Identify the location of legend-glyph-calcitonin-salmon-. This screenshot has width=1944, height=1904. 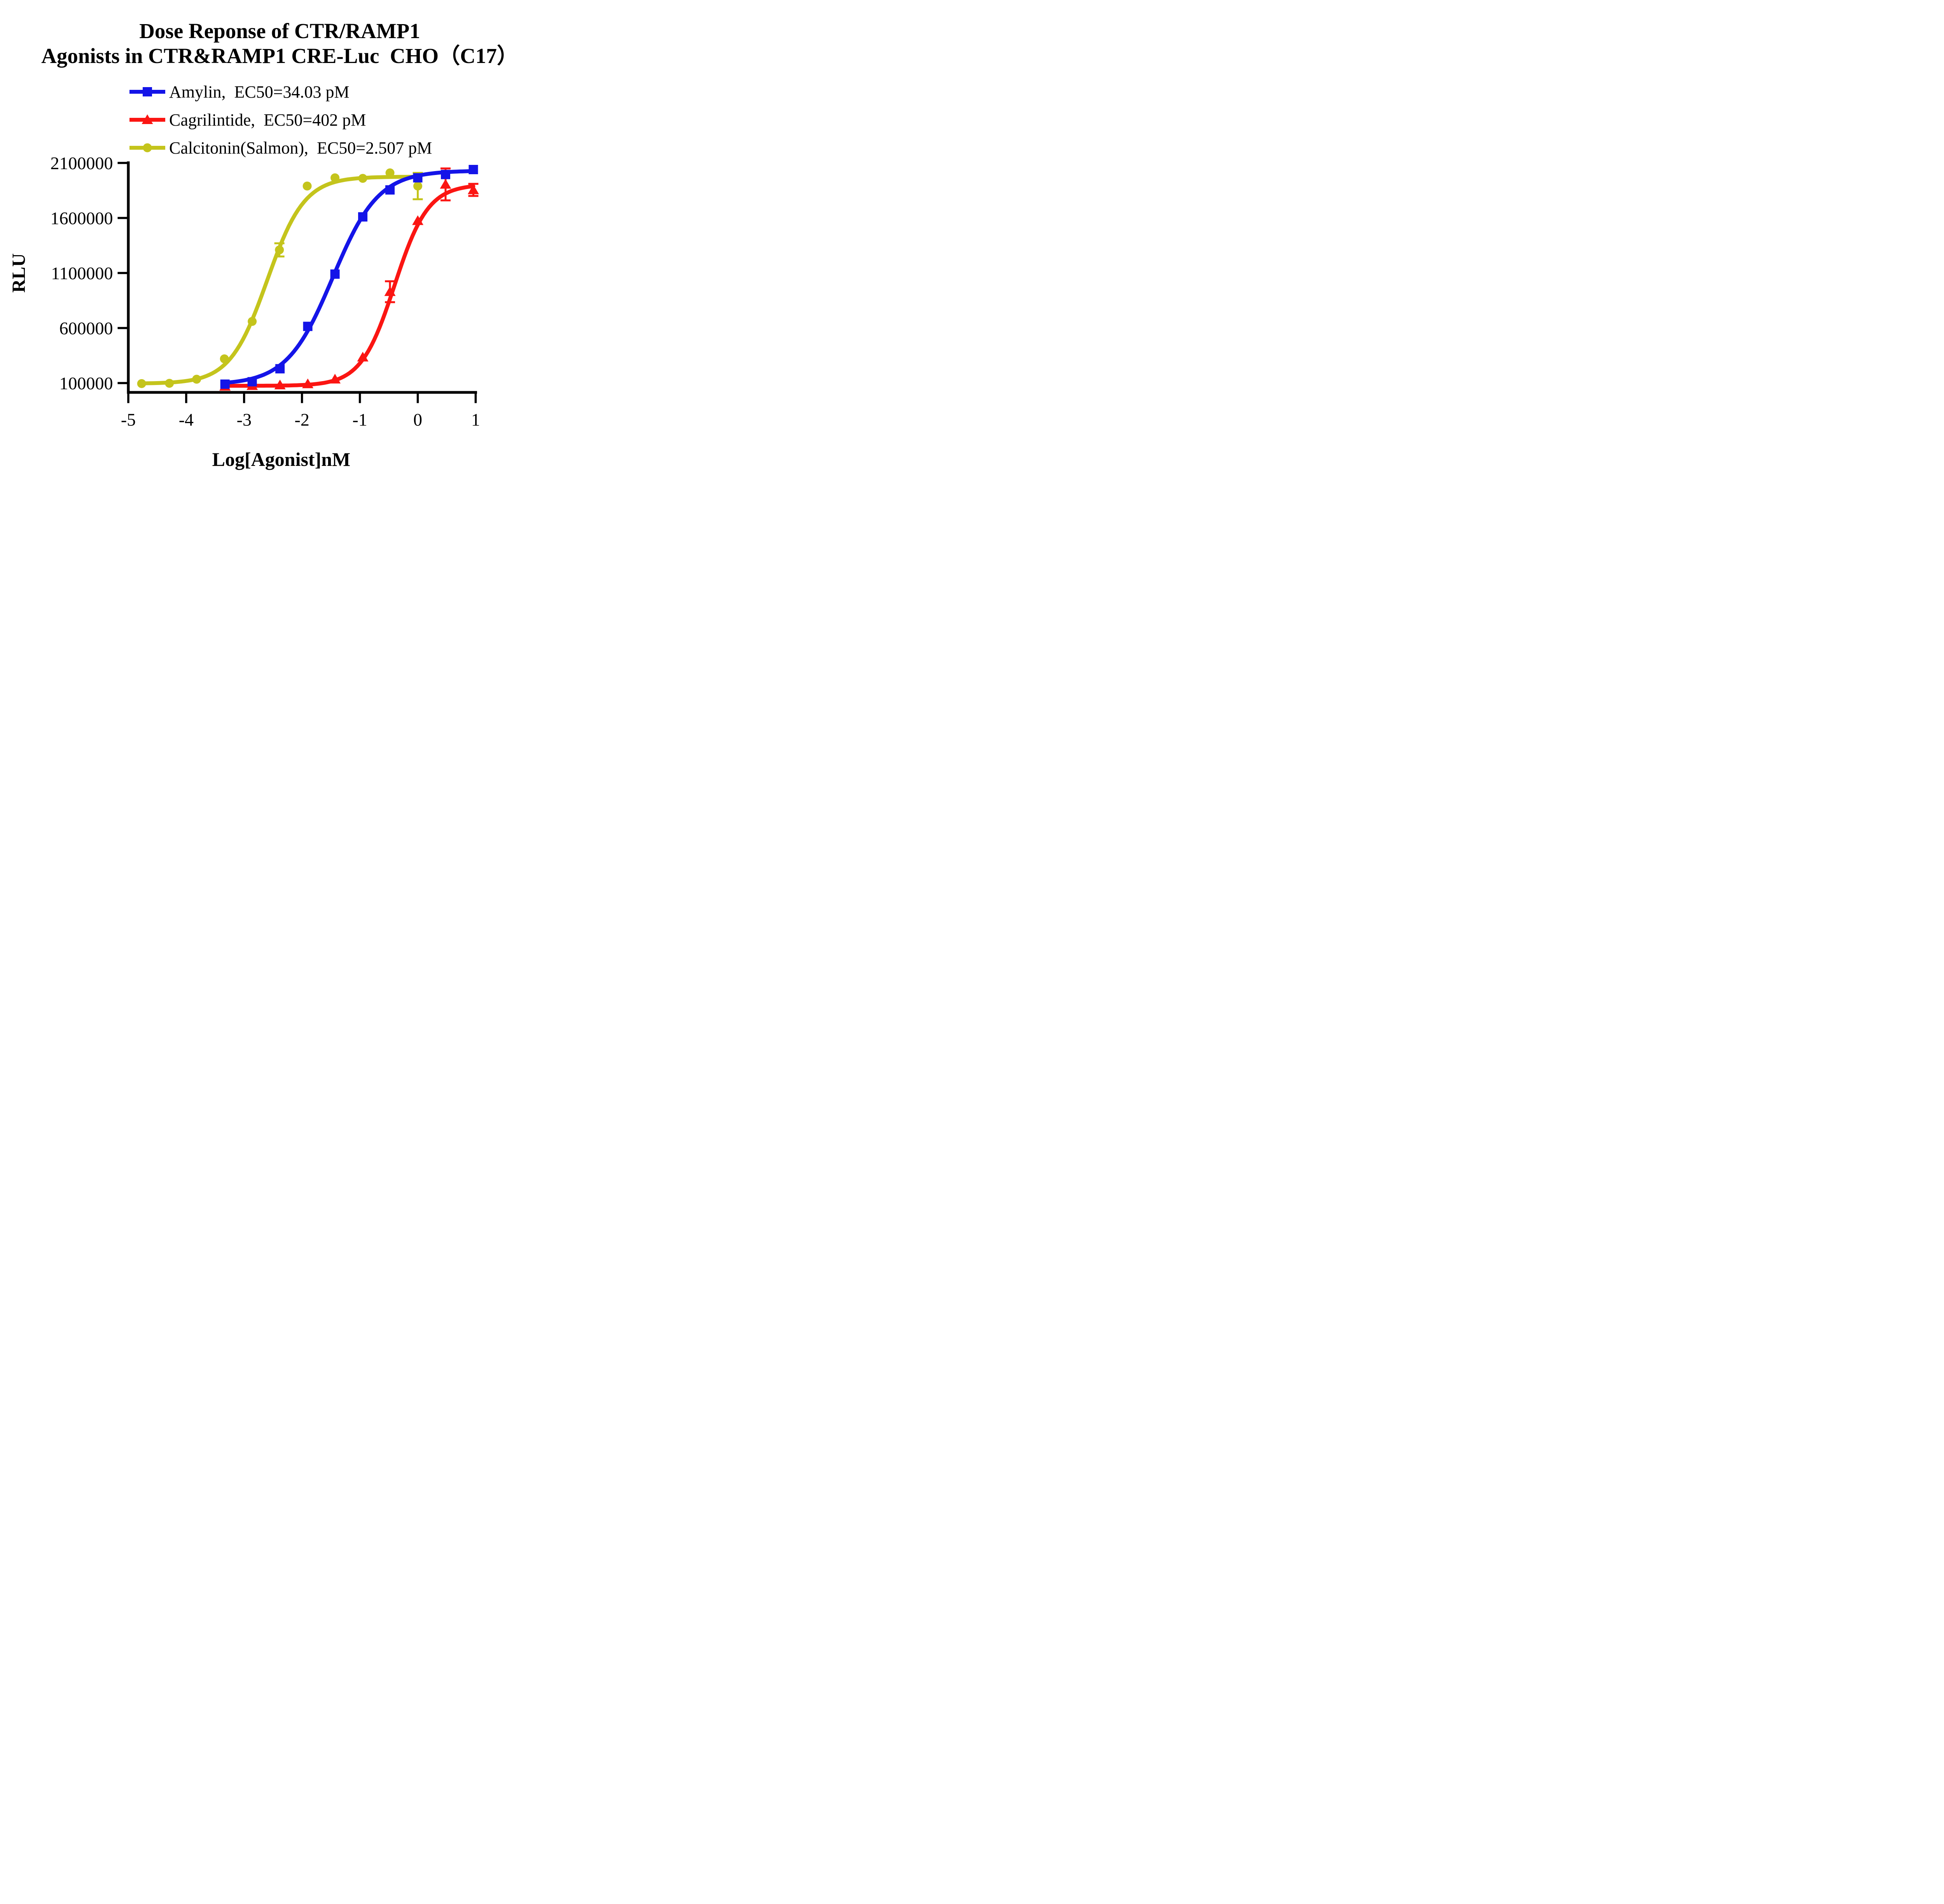
(147, 148).